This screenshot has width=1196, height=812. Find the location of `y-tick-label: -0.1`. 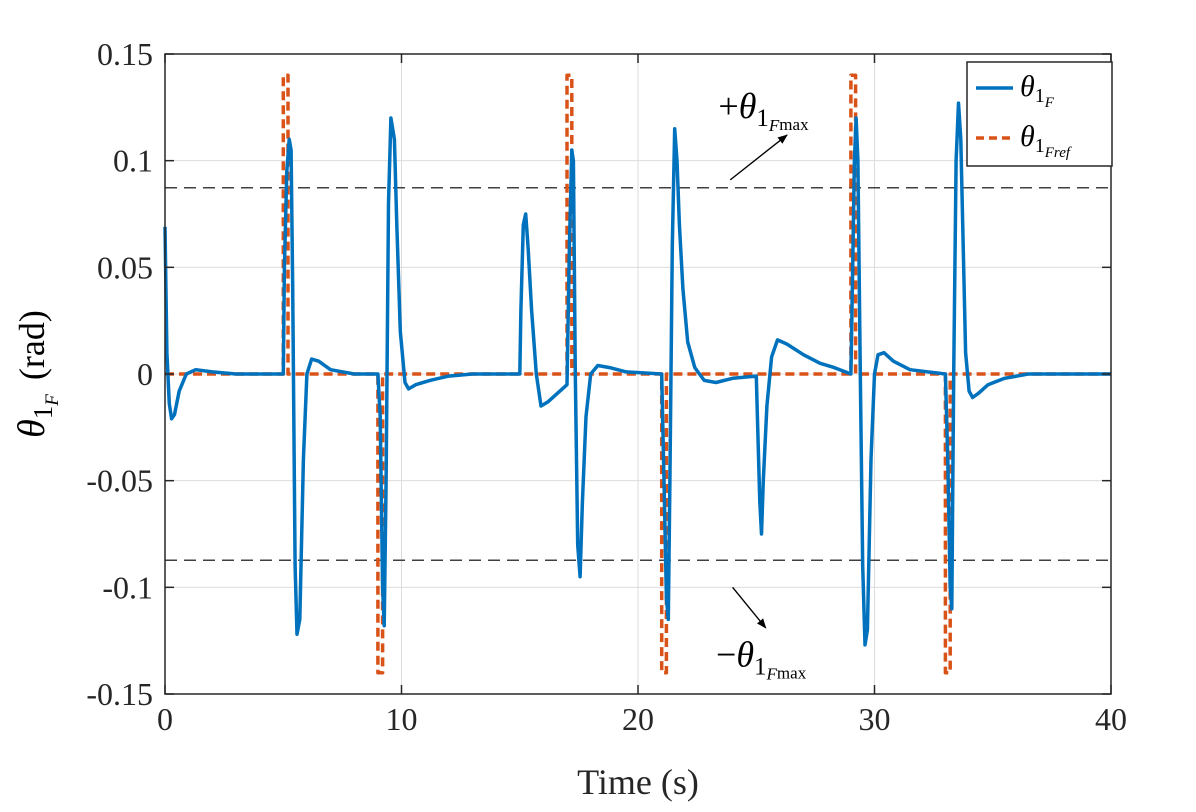

y-tick-label: -0.1 is located at coordinates (127, 587).